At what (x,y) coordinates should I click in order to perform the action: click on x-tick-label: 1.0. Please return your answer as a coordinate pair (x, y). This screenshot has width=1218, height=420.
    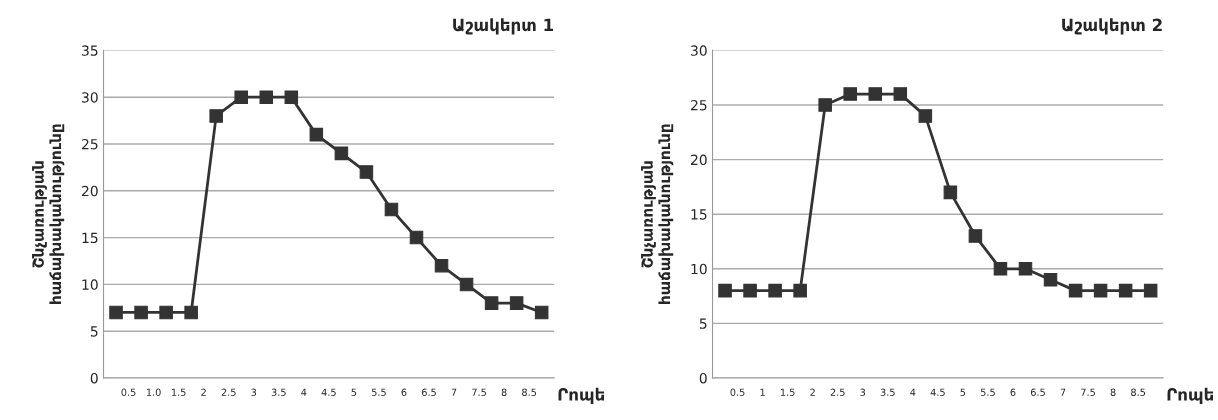
    Looking at the image, I should click on (153, 392).